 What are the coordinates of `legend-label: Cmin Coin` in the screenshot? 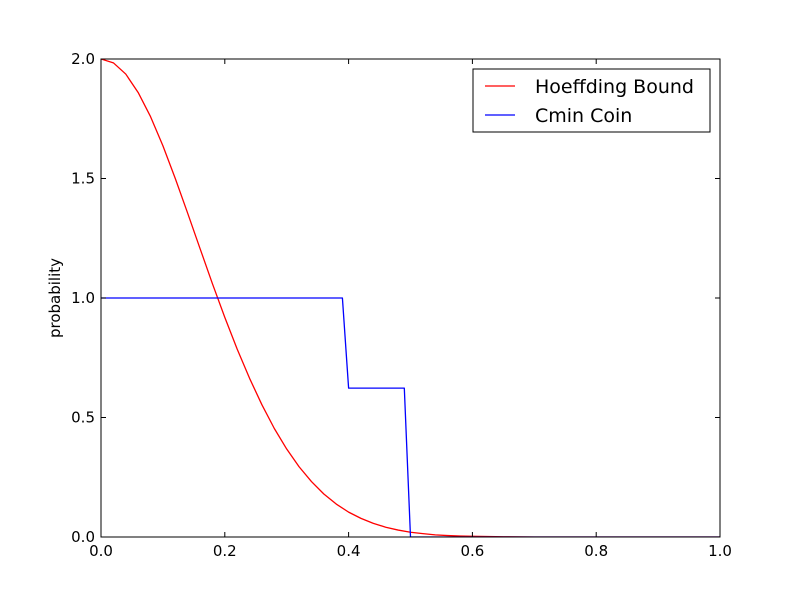 It's located at (583, 116).